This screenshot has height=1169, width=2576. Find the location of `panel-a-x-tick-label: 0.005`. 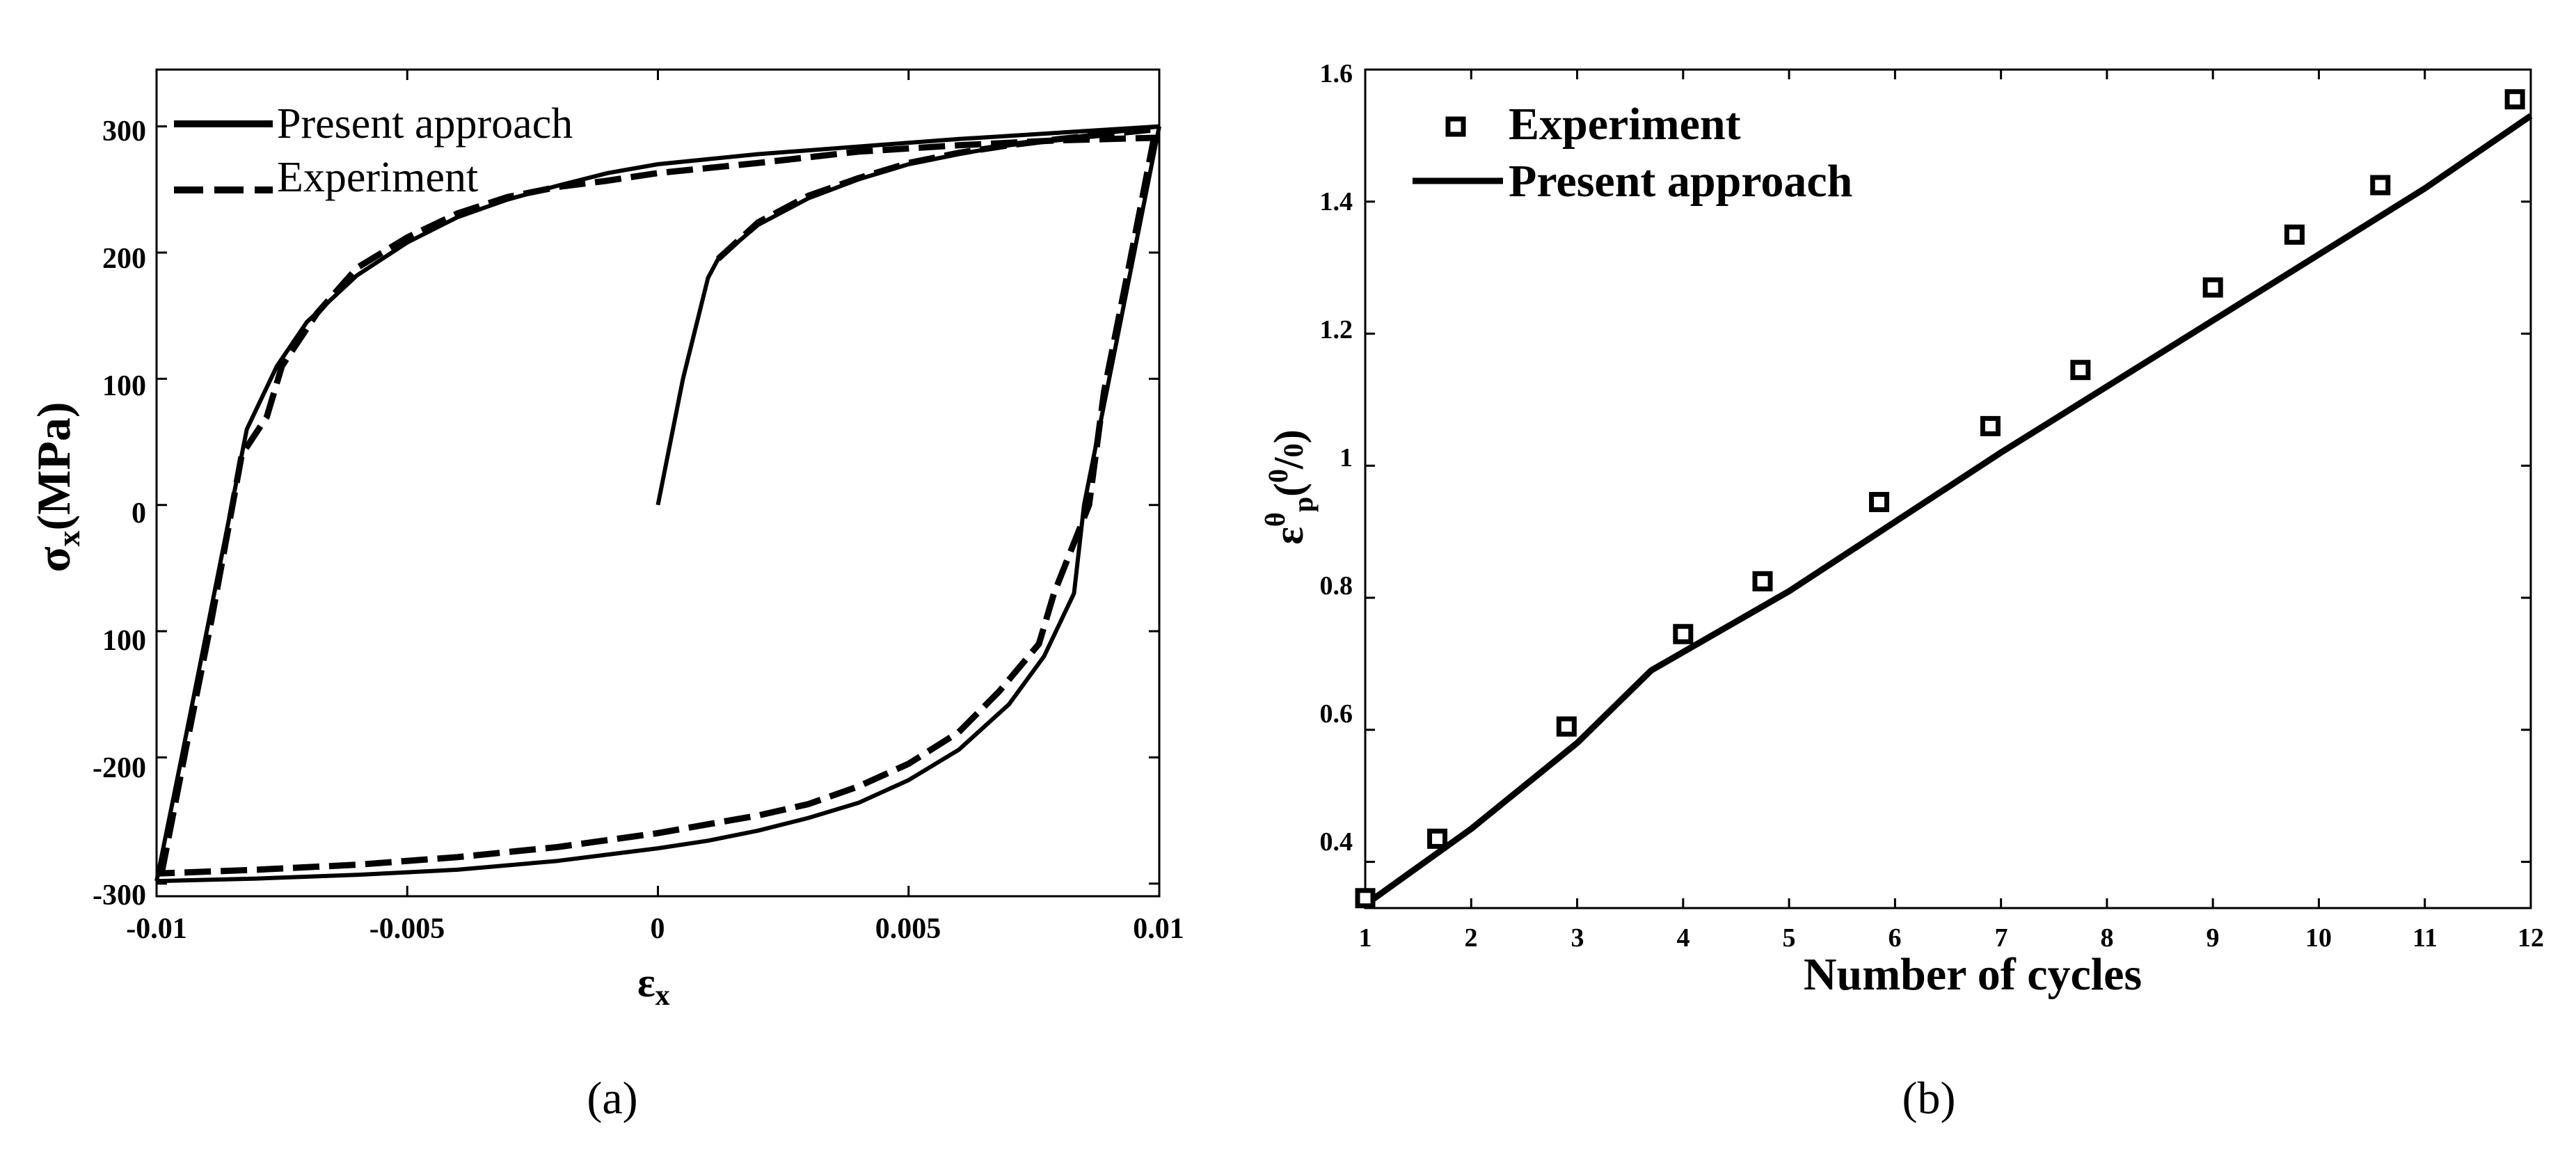

panel-a-x-tick-label: 0.005 is located at coordinates (908, 929).